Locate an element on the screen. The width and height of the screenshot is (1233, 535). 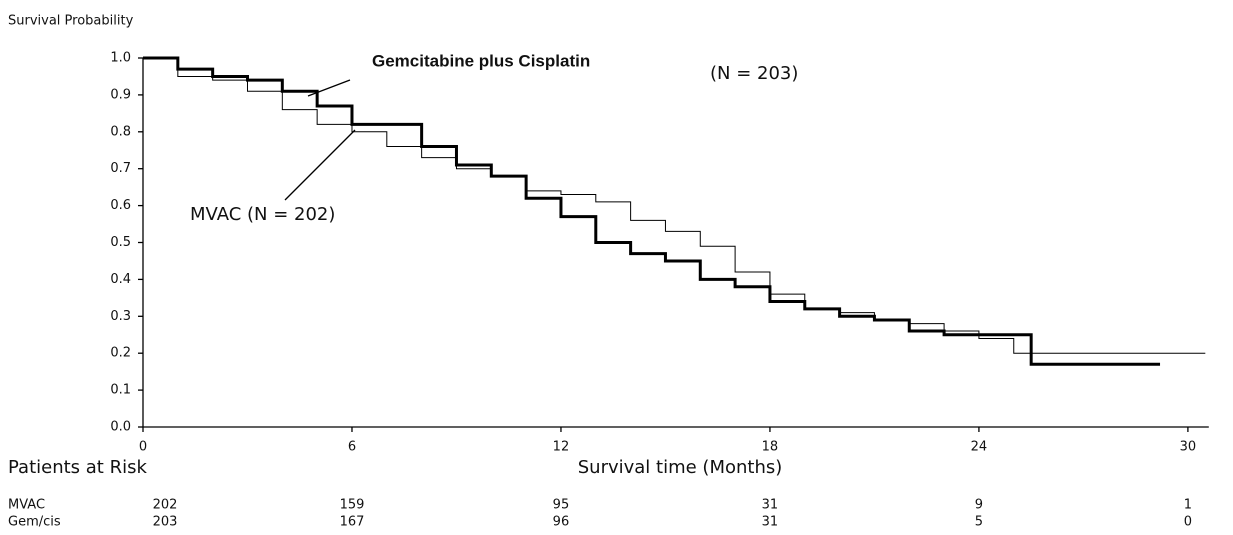
risk-count: 5 is located at coordinates (979, 522).